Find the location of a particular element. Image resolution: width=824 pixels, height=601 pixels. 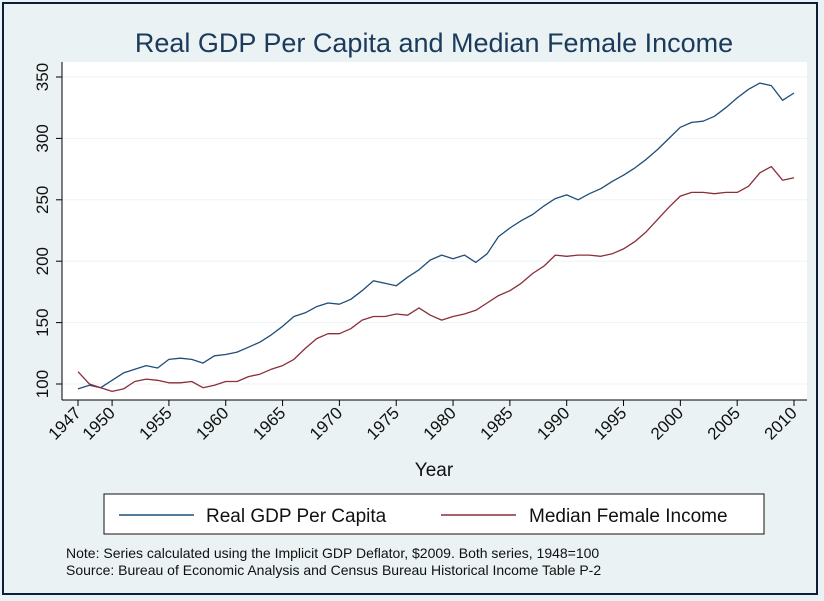

y-tick-label: 250 is located at coordinates (42, 200).